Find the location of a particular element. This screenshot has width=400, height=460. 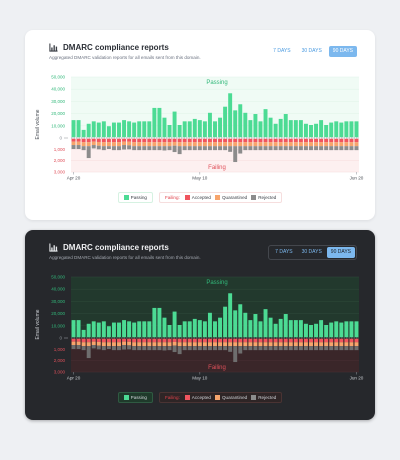

y-tick-label: 20,000 is located at coordinates (58, 113).